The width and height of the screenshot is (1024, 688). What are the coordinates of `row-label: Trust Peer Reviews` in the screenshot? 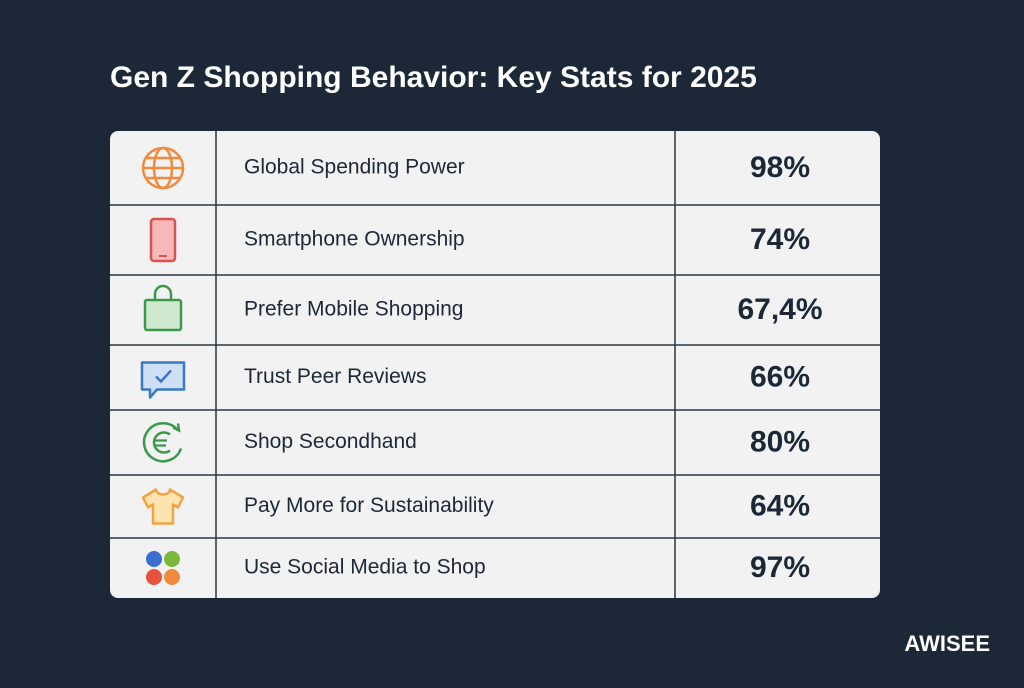 It's located at (335, 376).